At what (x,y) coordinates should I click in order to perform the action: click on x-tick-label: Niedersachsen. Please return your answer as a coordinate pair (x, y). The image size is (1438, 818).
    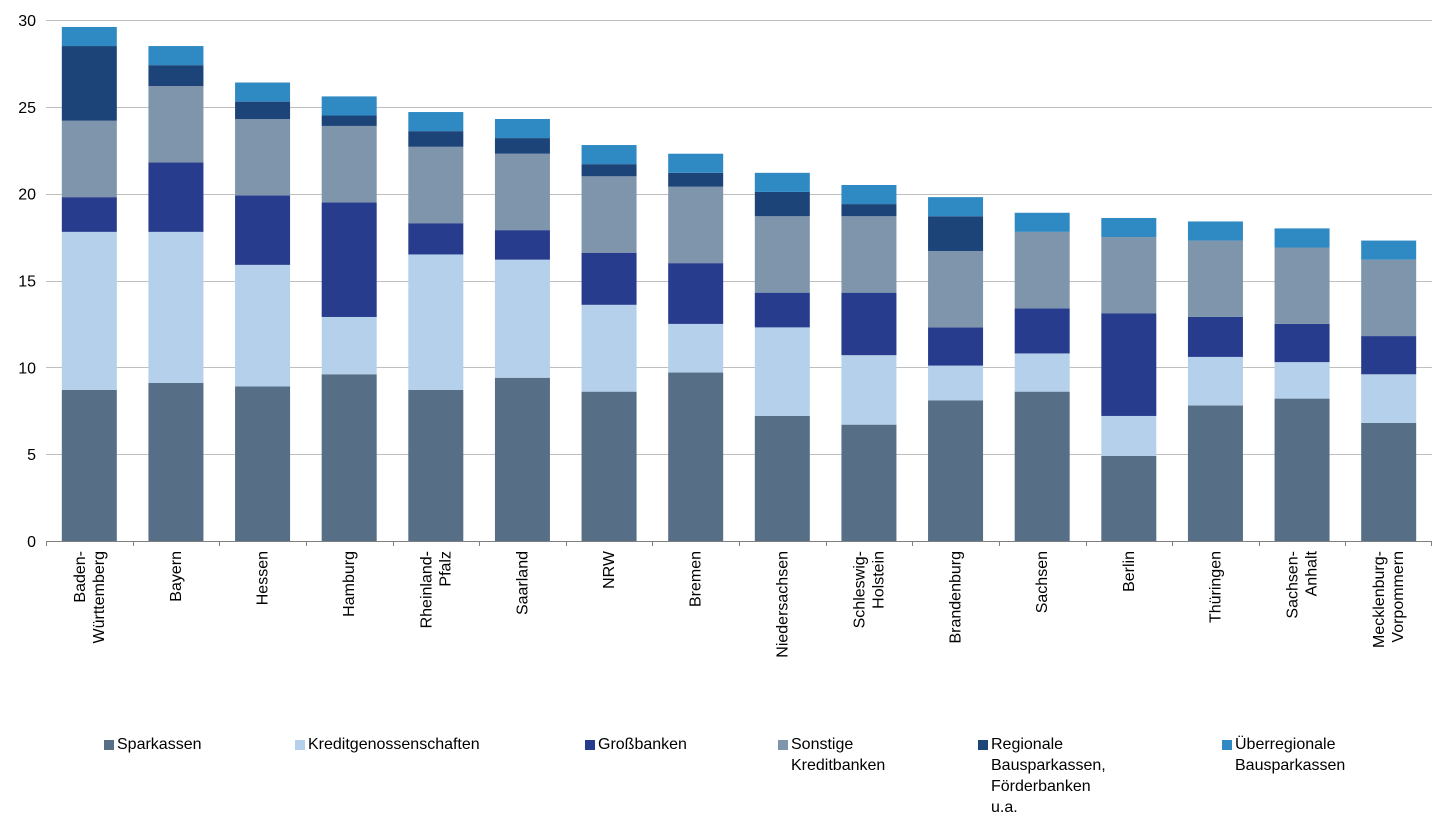
    Looking at the image, I should click on (782, 604).